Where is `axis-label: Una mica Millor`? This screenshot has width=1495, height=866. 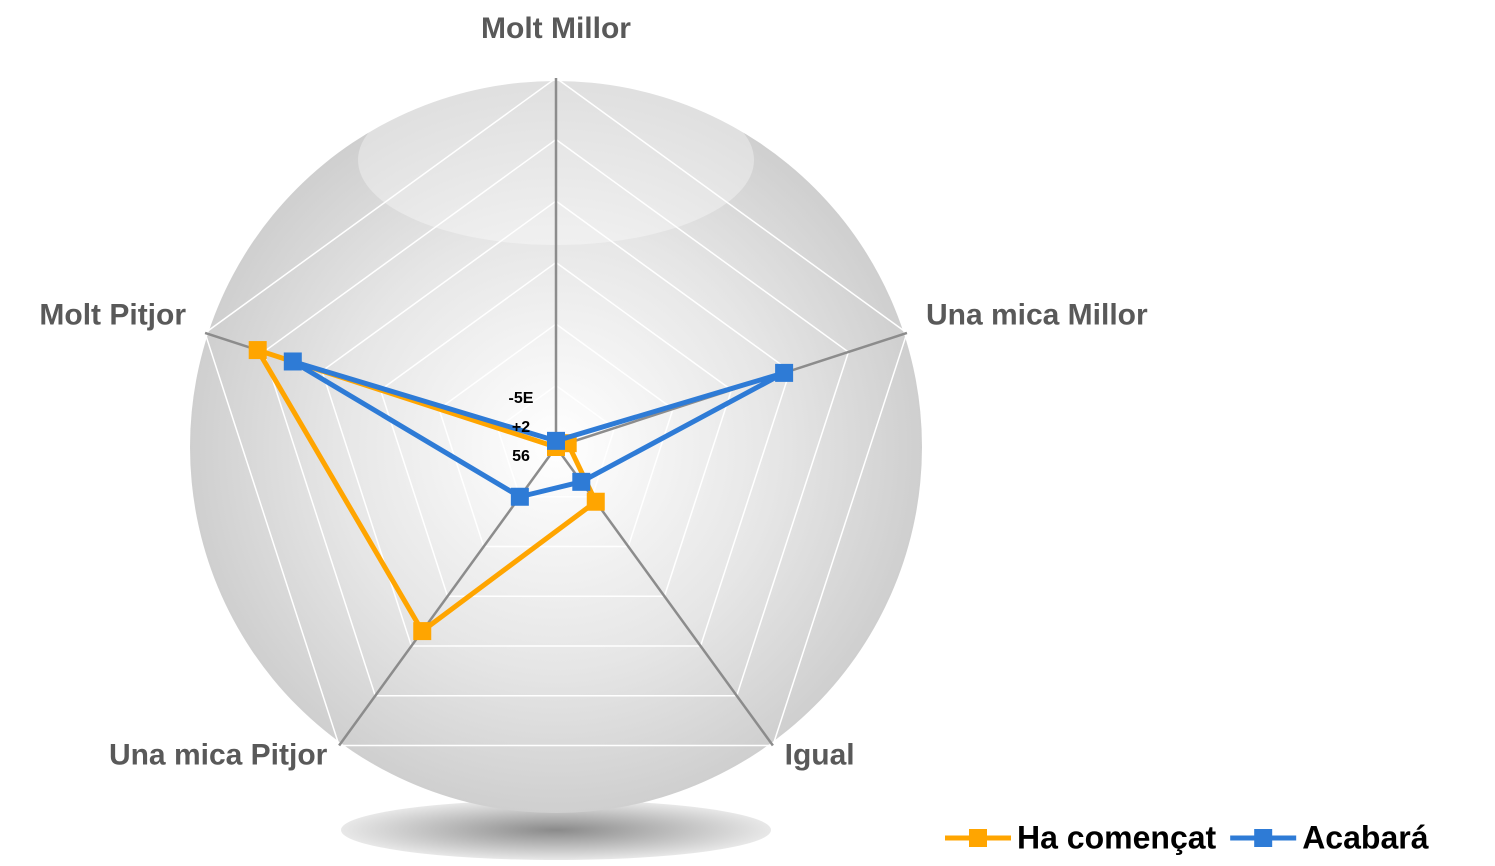
axis-label: Una mica Millor is located at coordinates (1037, 315).